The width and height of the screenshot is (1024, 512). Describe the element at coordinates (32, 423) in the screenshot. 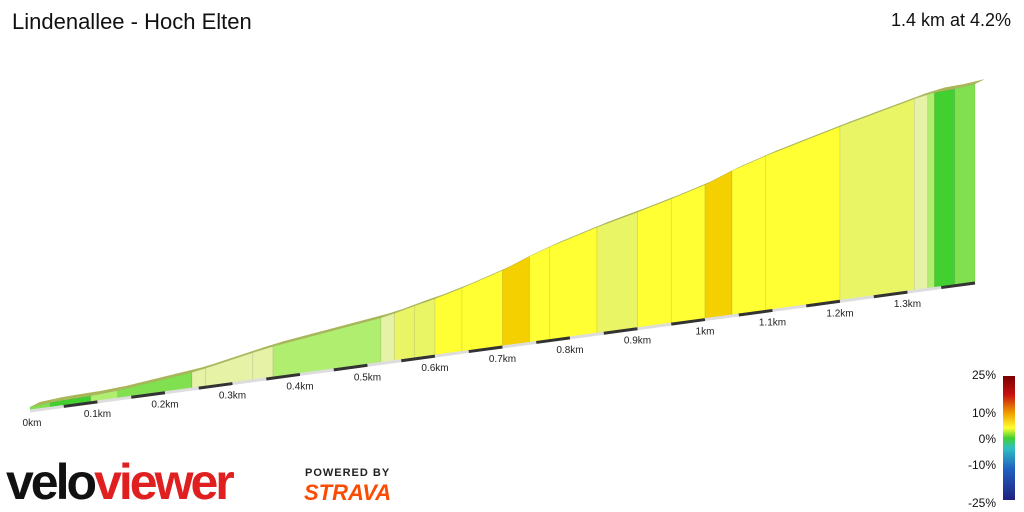

I see `distance-tick-label: 0km` at that location.